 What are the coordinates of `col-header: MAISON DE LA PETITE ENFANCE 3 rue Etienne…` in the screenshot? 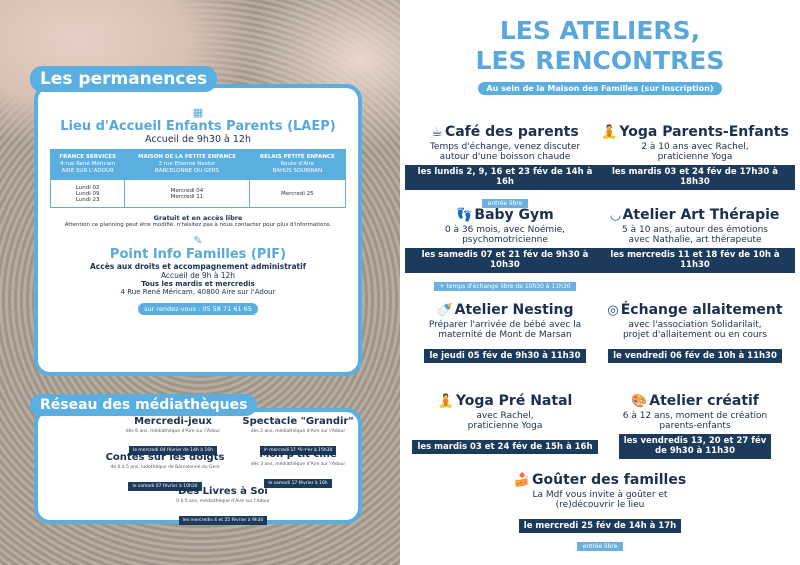 It's located at (187, 164).